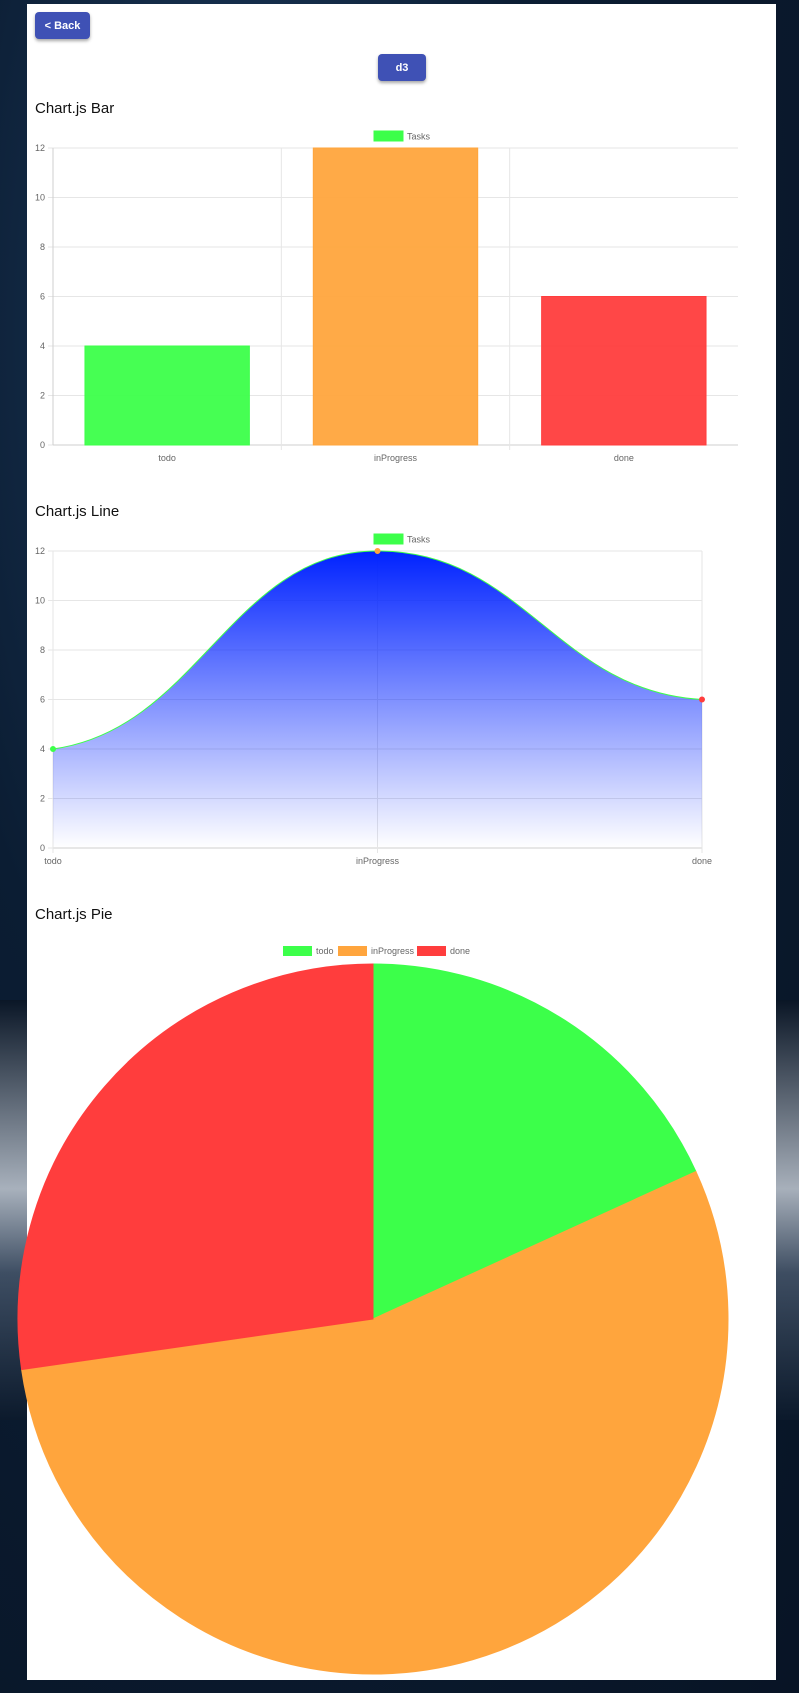  What do you see at coordinates (402, 67) in the screenshot?
I see `d3-button: d3` at bounding box center [402, 67].